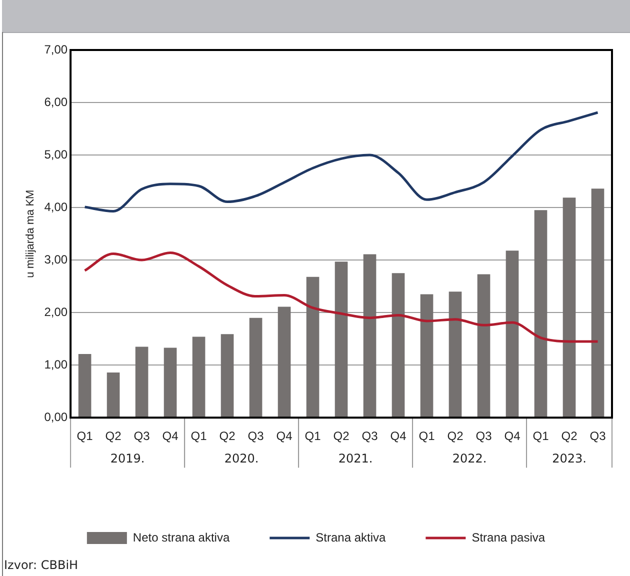  I want to click on text: 2019., so click(127, 459).